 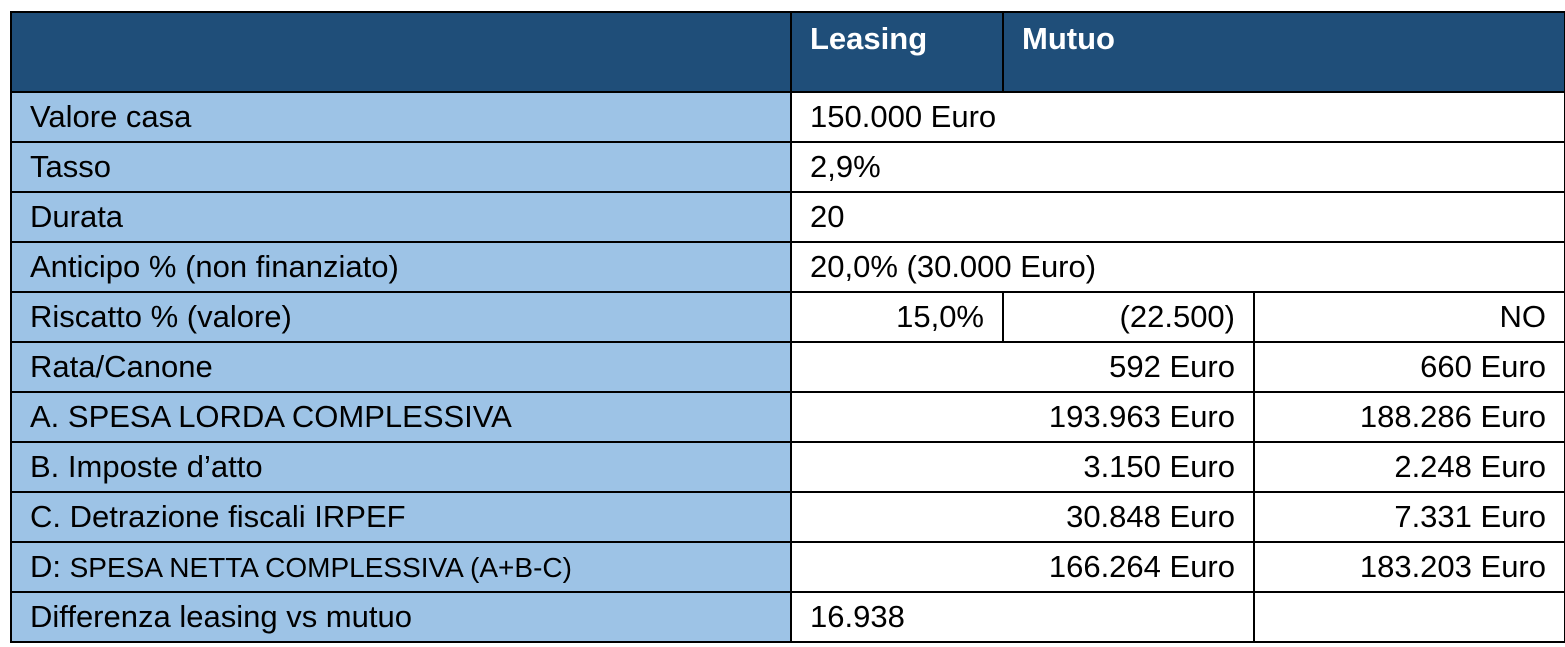 I want to click on imposte-leasing: 3.150 Euro, so click(x=1022, y=467).